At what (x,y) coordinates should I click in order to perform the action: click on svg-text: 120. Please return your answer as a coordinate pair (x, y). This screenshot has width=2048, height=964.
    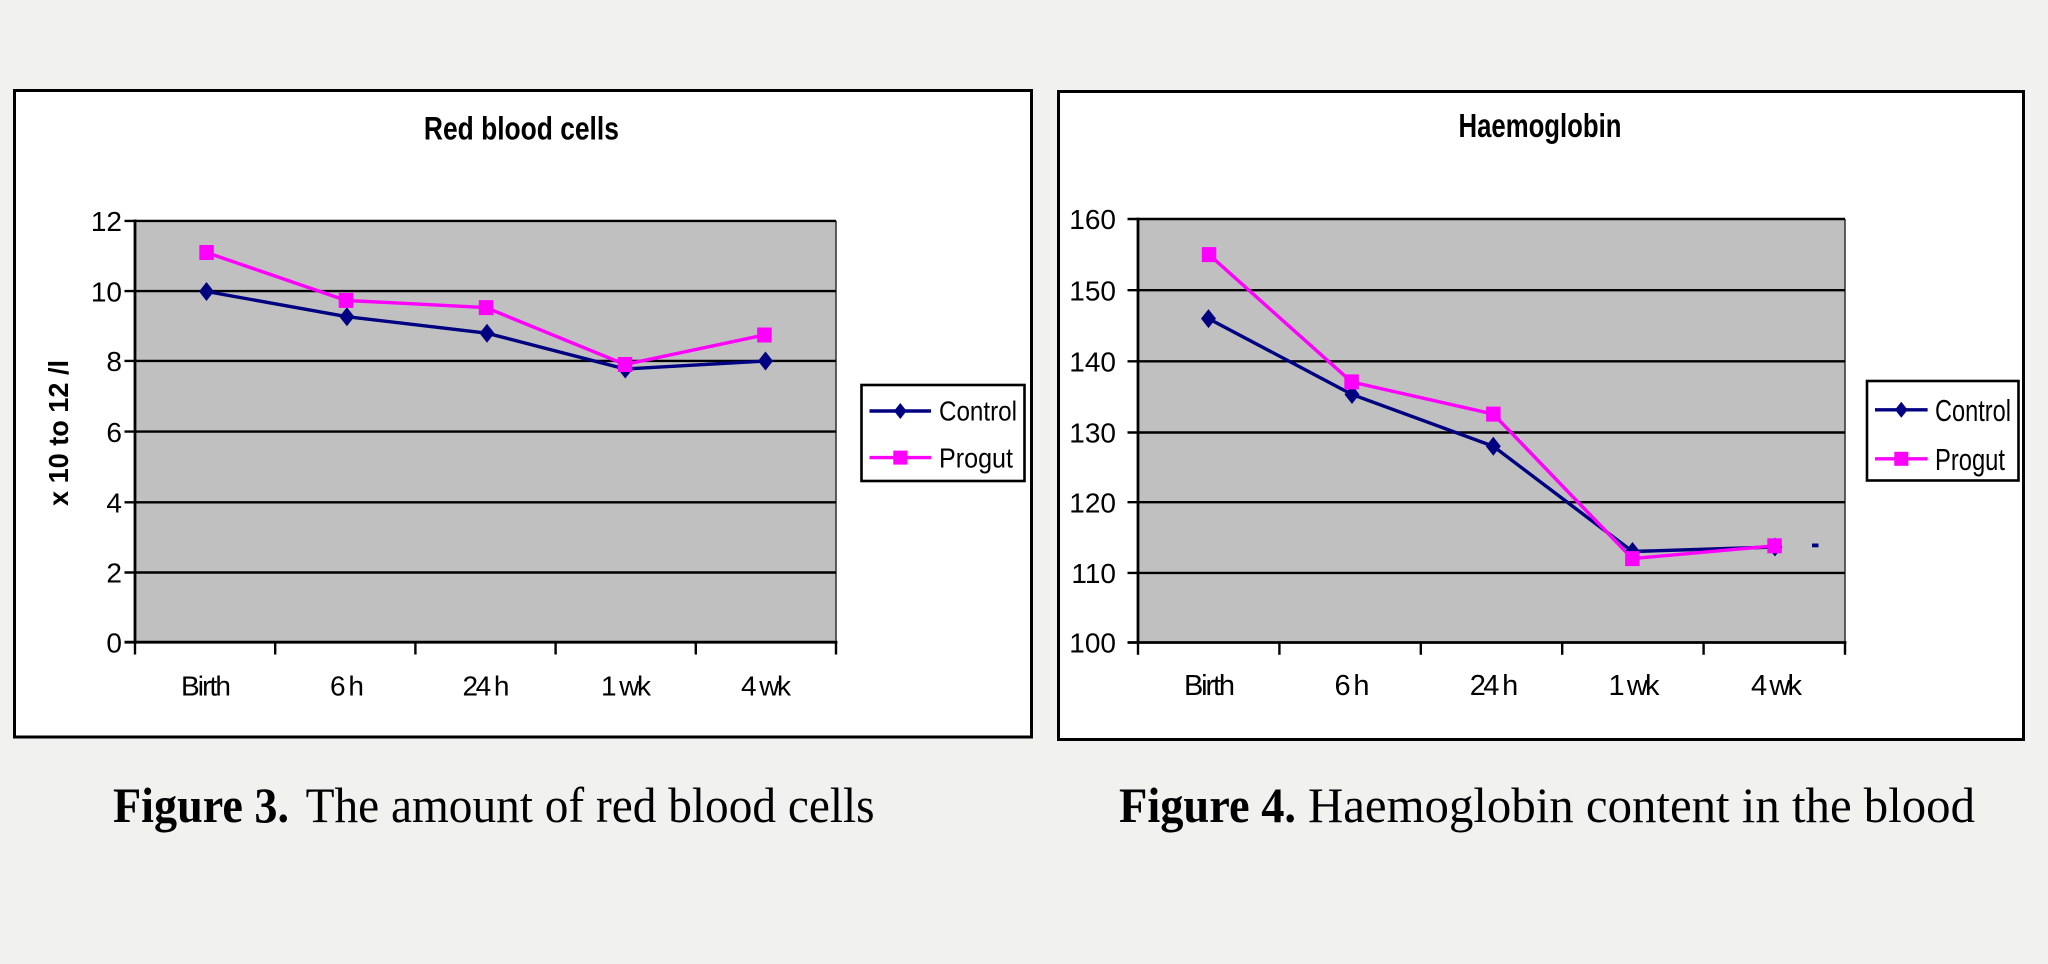
    Looking at the image, I should click on (1092, 502).